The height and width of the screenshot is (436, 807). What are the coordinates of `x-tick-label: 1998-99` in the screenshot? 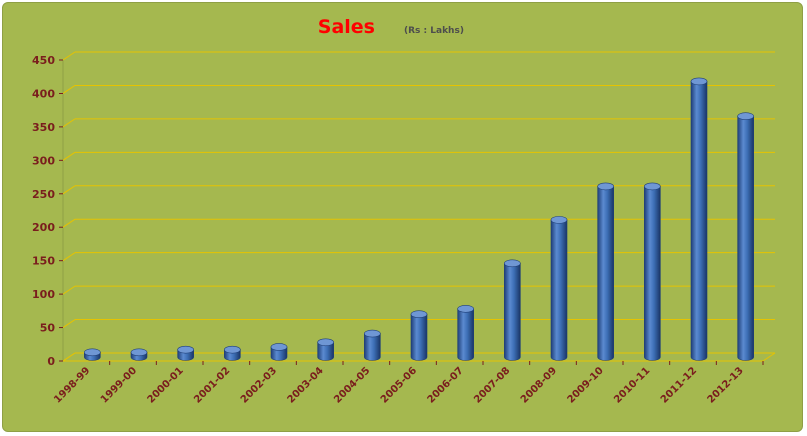 It's located at (72, 385).